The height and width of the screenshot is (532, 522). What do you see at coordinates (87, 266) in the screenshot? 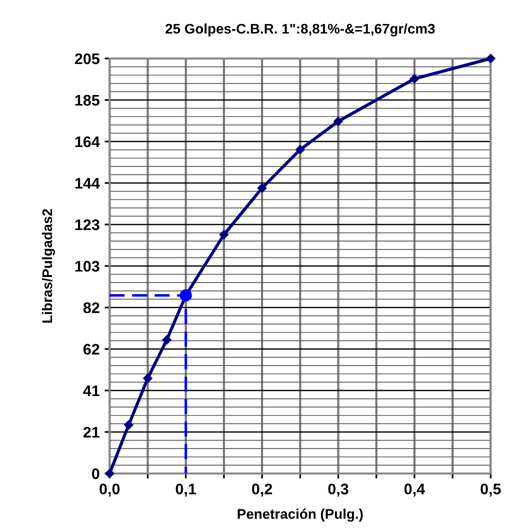
I see `y-tick-label: 103` at bounding box center [87, 266].